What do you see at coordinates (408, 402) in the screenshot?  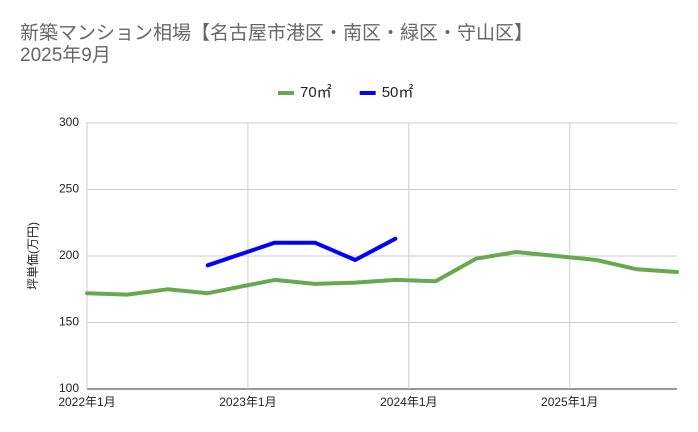 I see `x-tick-label: 2024年1月` at bounding box center [408, 402].